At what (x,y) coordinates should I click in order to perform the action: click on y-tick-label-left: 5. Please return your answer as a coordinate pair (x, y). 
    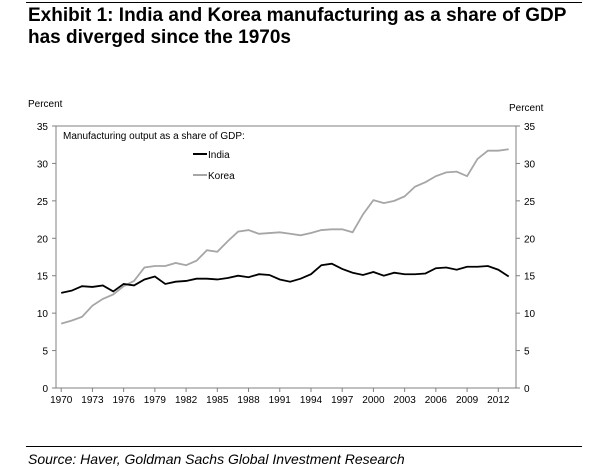
    Looking at the image, I should click on (45, 352).